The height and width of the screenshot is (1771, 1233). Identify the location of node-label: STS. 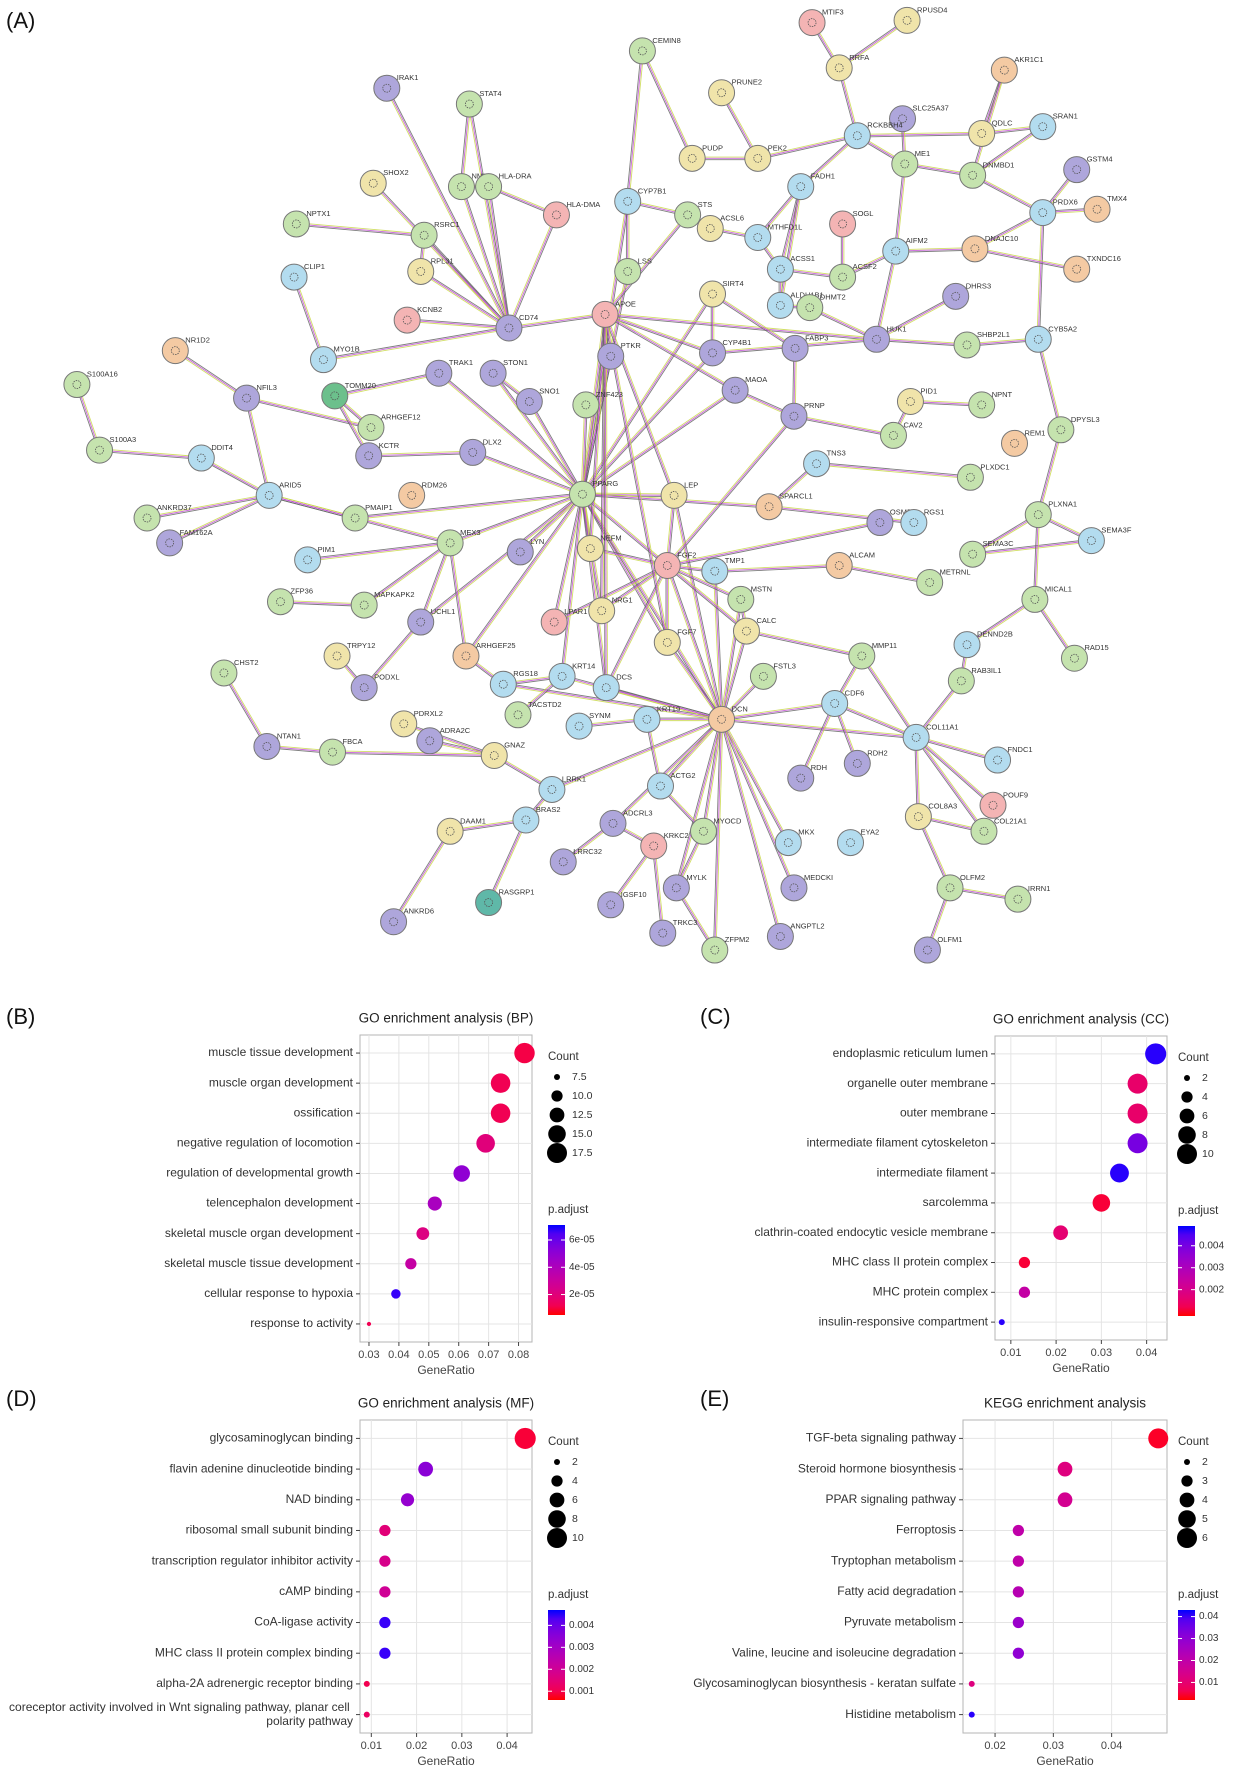
(705, 204).